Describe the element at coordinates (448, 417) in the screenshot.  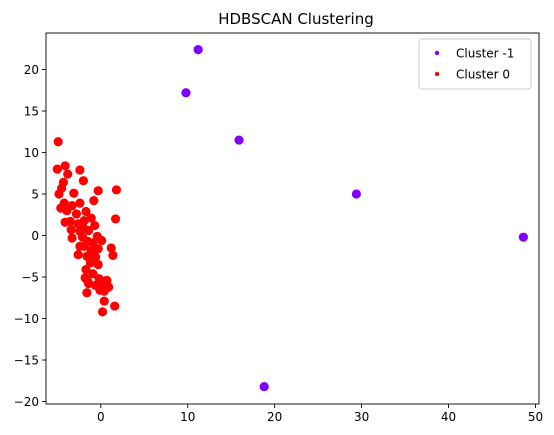
I see `x-tick-label: 40` at that location.